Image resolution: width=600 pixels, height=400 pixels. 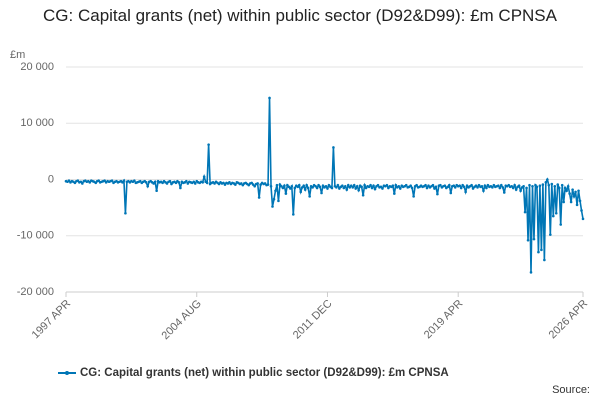 What do you see at coordinates (67, 373) in the screenshot?
I see `legend-marker` at bounding box center [67, 373].